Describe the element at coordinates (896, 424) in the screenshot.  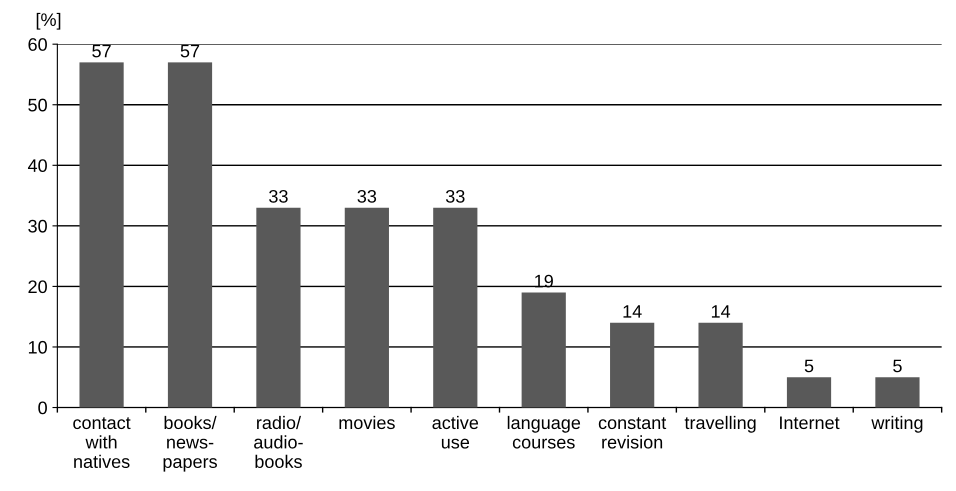
I see `x-tick-label: writing` at that location.